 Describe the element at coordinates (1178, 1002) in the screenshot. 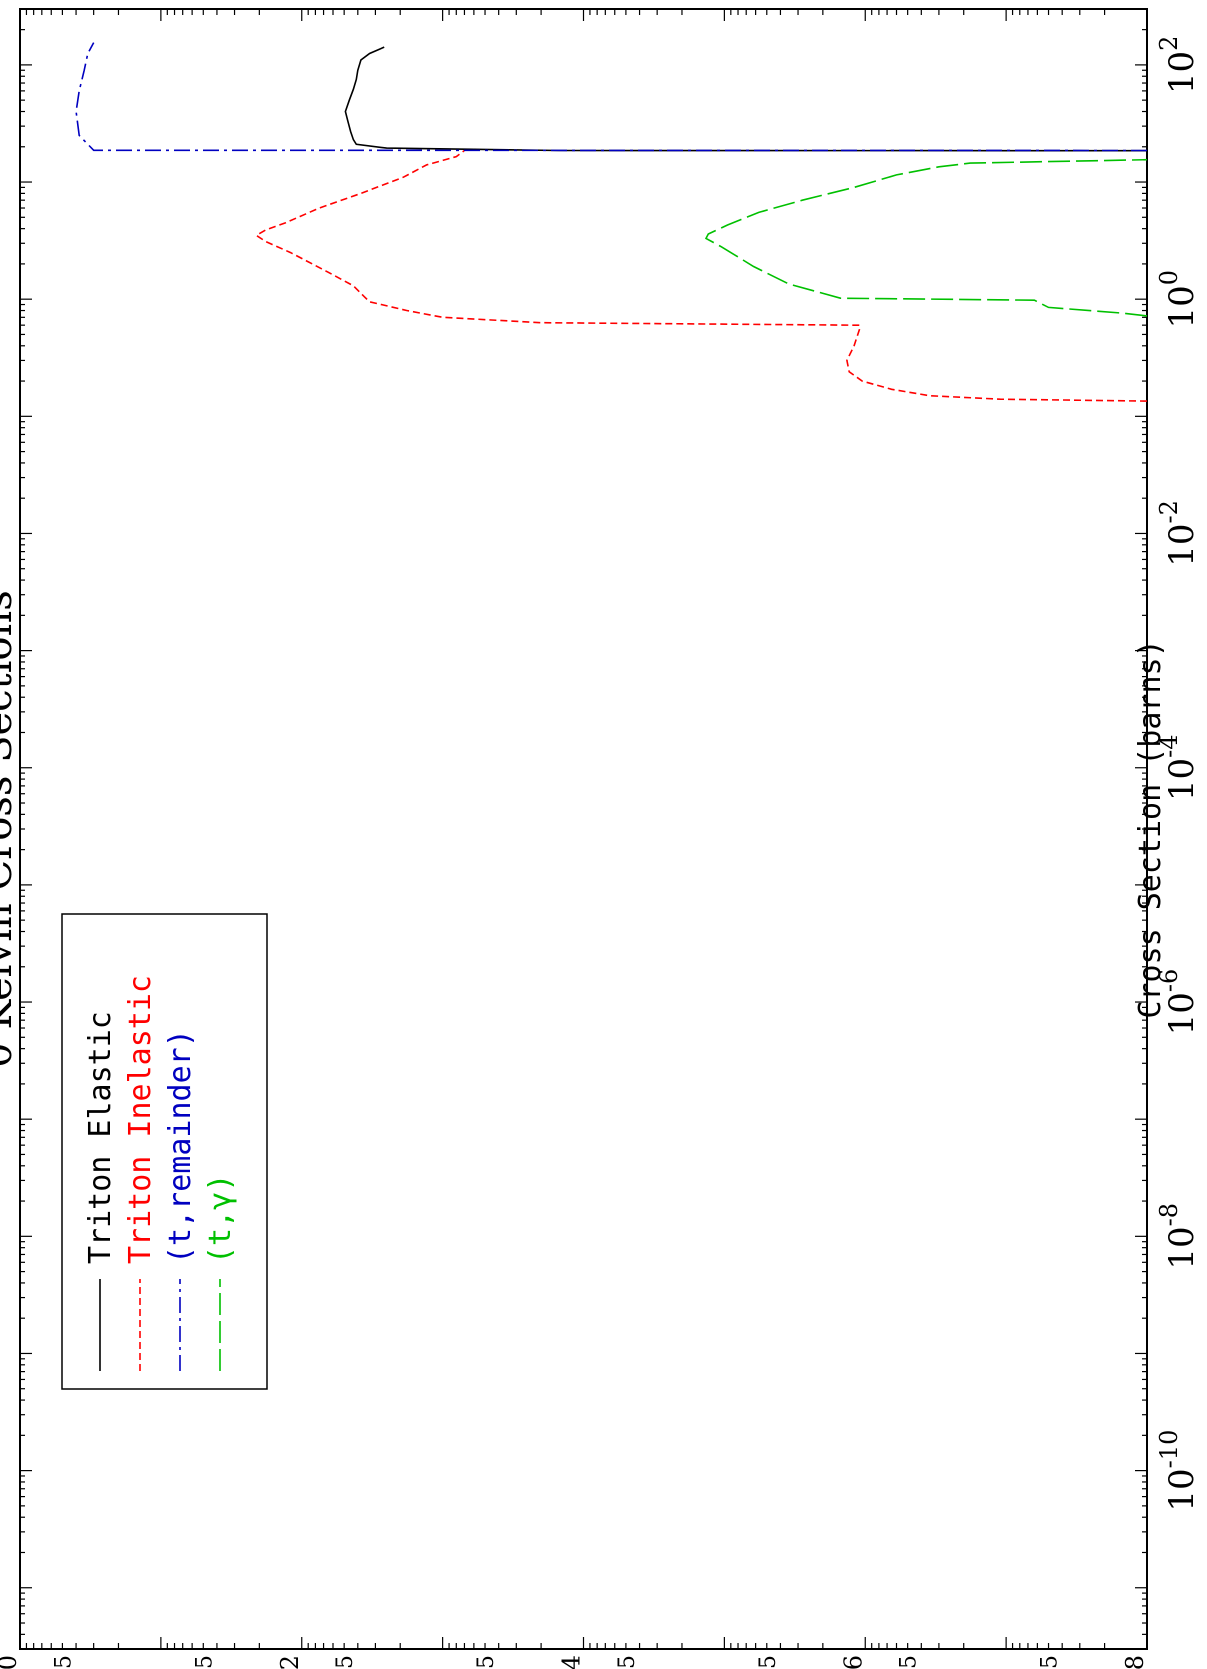

I see `x-tick-label: 10-6` at that location.